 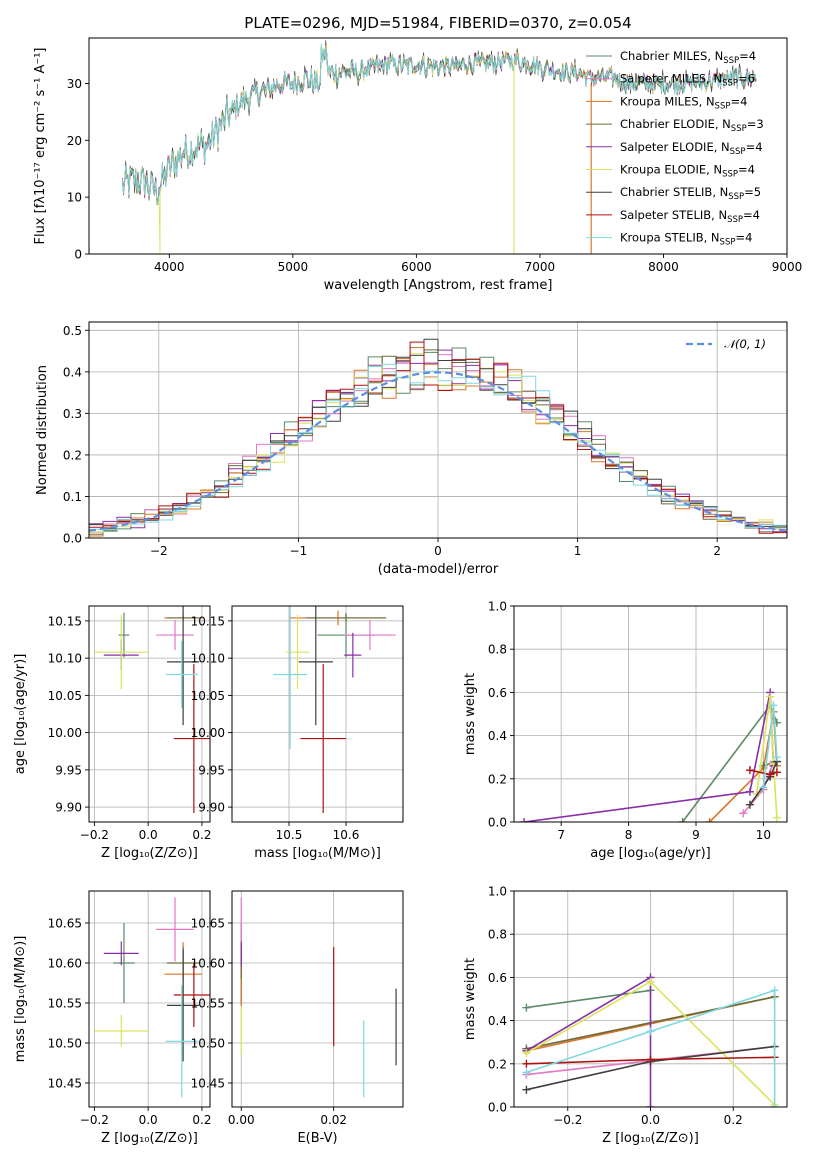 I want to click on age-vs-Z-ylabel: age [log₁₀(age/yr)], so click(x=20, y=714).